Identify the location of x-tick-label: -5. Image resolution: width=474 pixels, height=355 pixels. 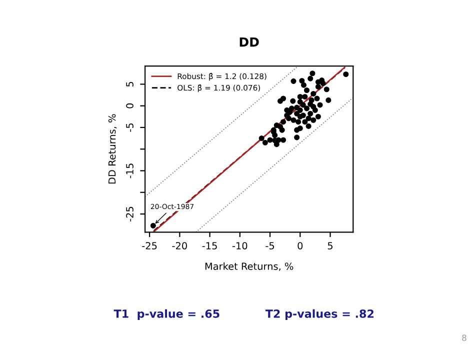
(270, 246).